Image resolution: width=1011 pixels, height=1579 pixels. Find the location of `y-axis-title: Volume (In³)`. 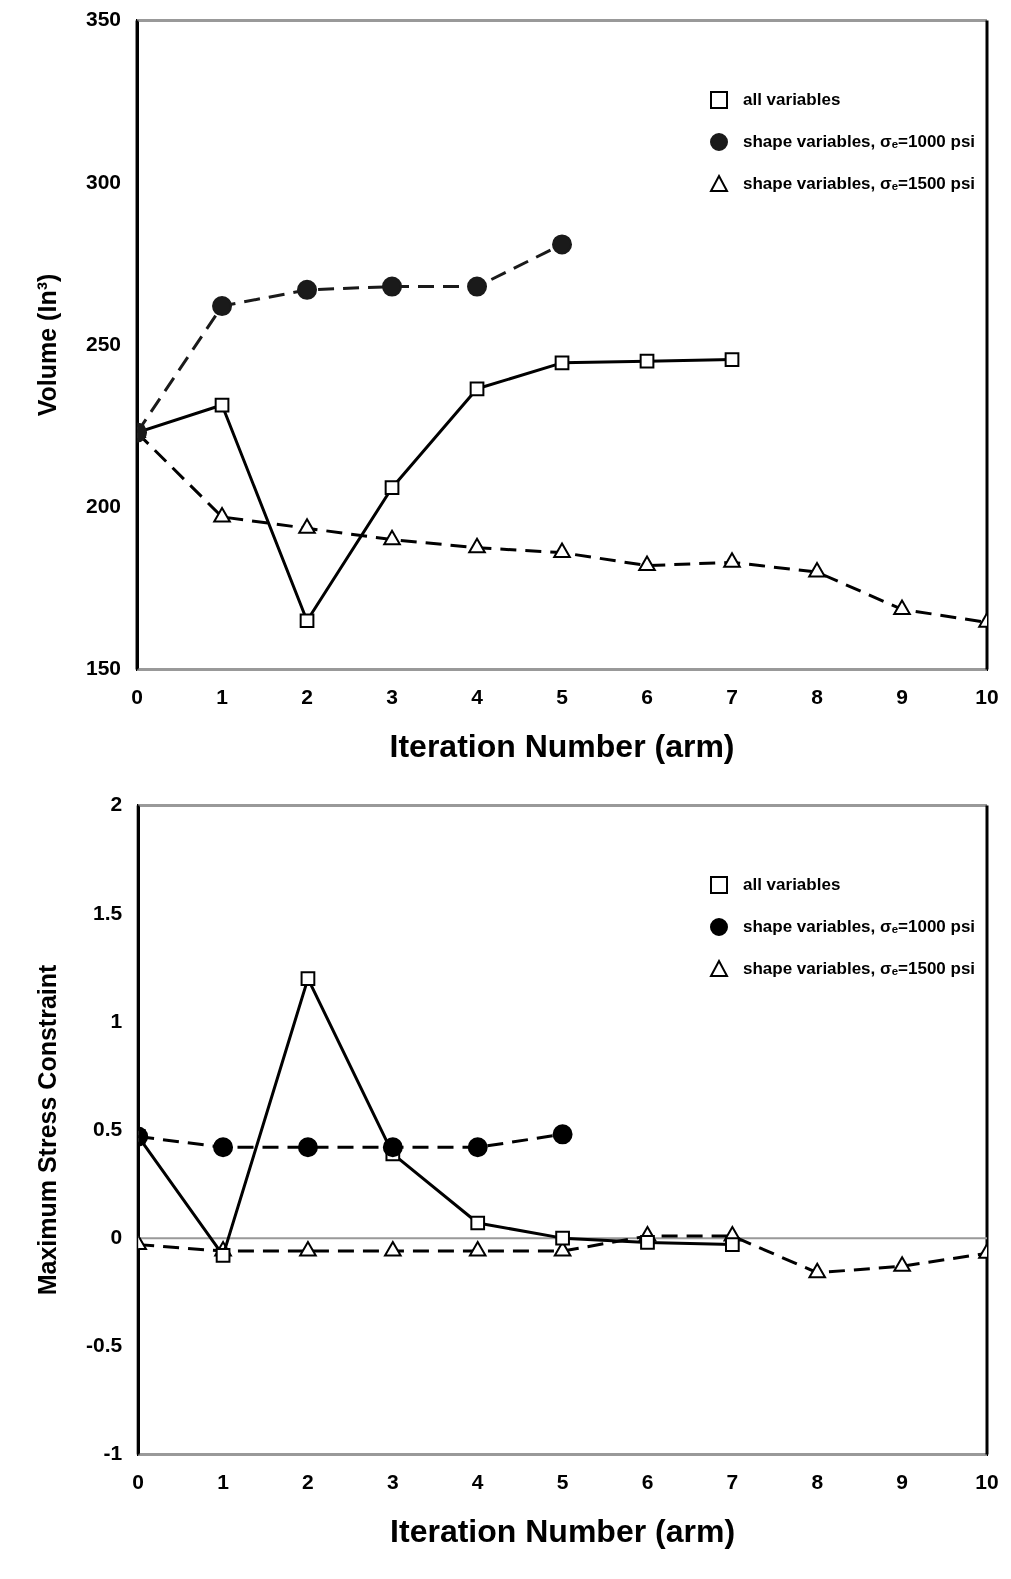

y-axis-title: Volume (In³) is located at coordinates (46, 345).